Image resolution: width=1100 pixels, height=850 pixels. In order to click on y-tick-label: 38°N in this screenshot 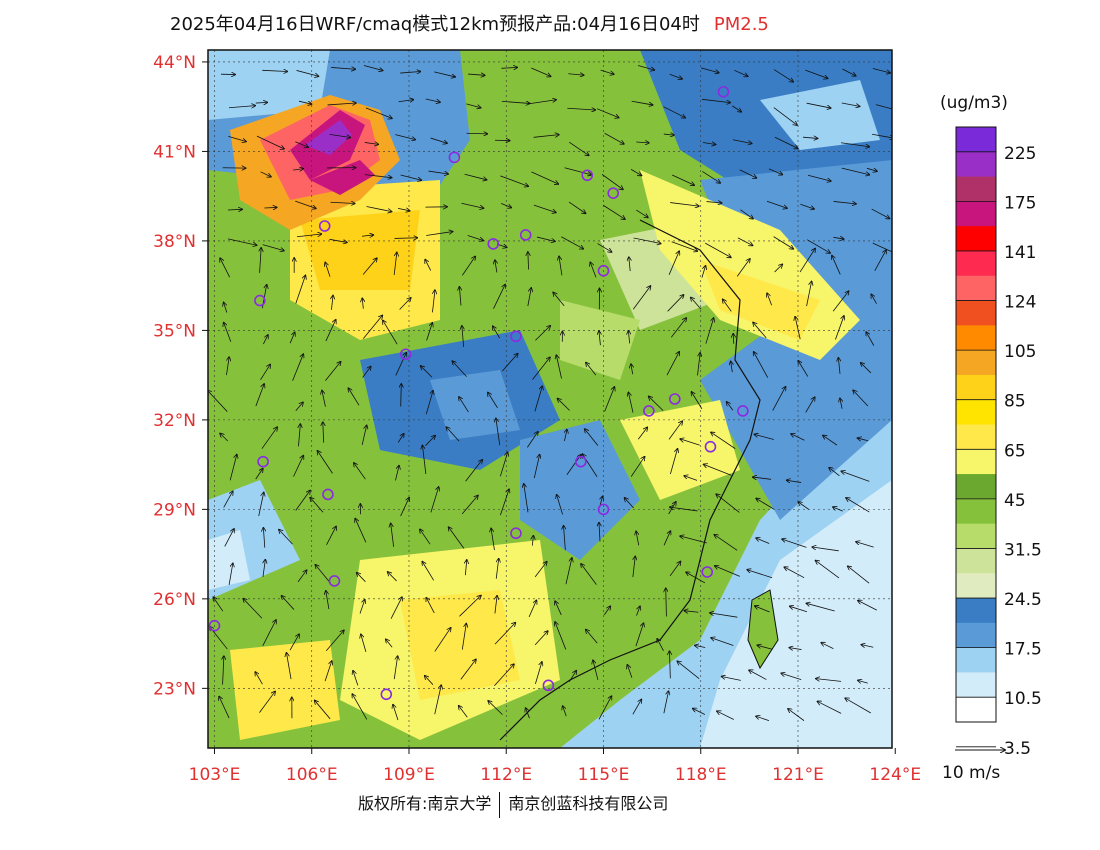, I will do `click(174, 242)`.